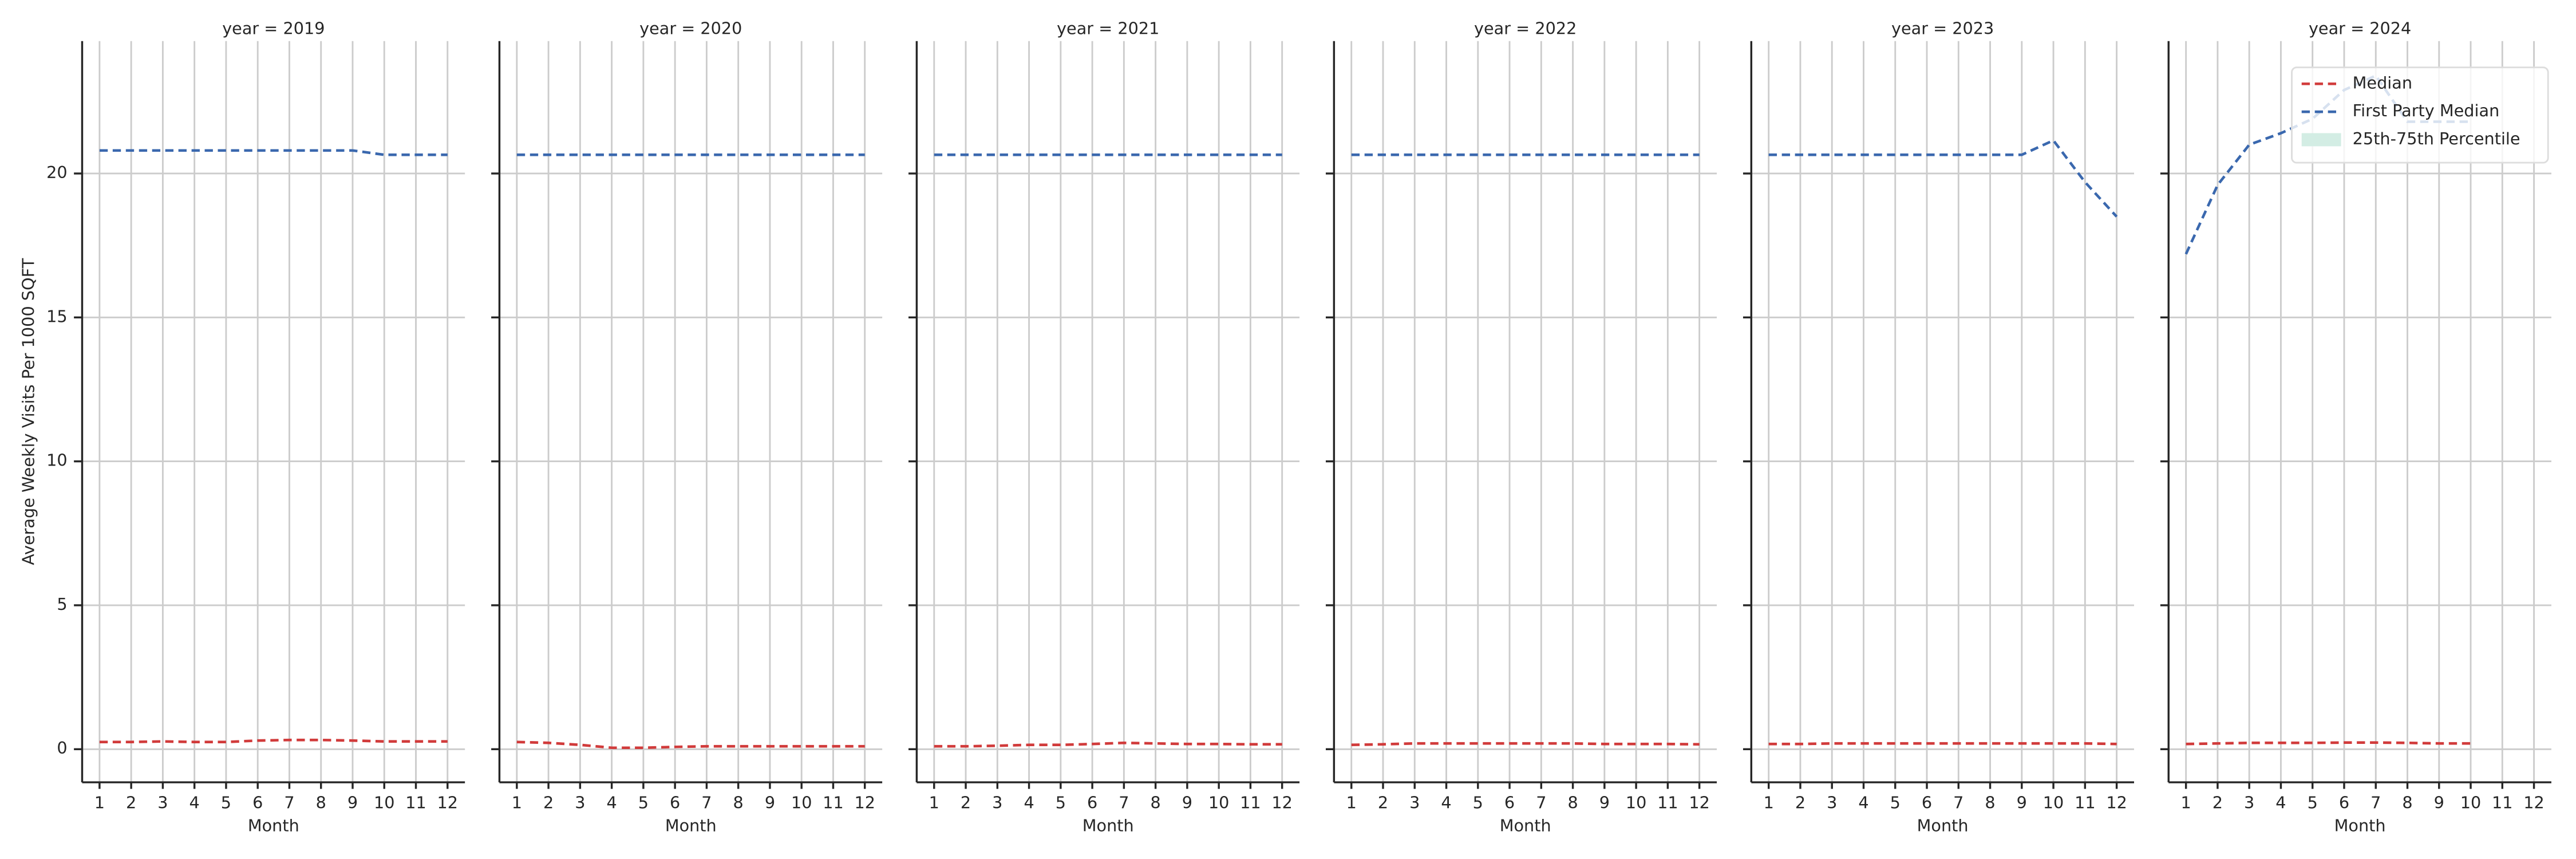 This screenshot has width=2576, height=859. Describe the element at coordinates (57, 173) in the screenshot. I see `y-tick-label: 20` at that location.